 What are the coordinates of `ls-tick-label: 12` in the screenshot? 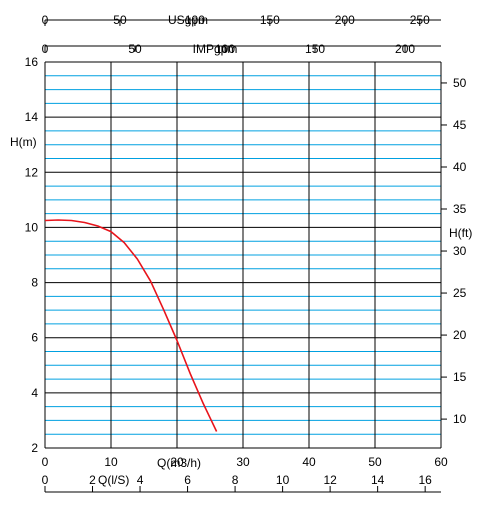 It's located at (330, 480).